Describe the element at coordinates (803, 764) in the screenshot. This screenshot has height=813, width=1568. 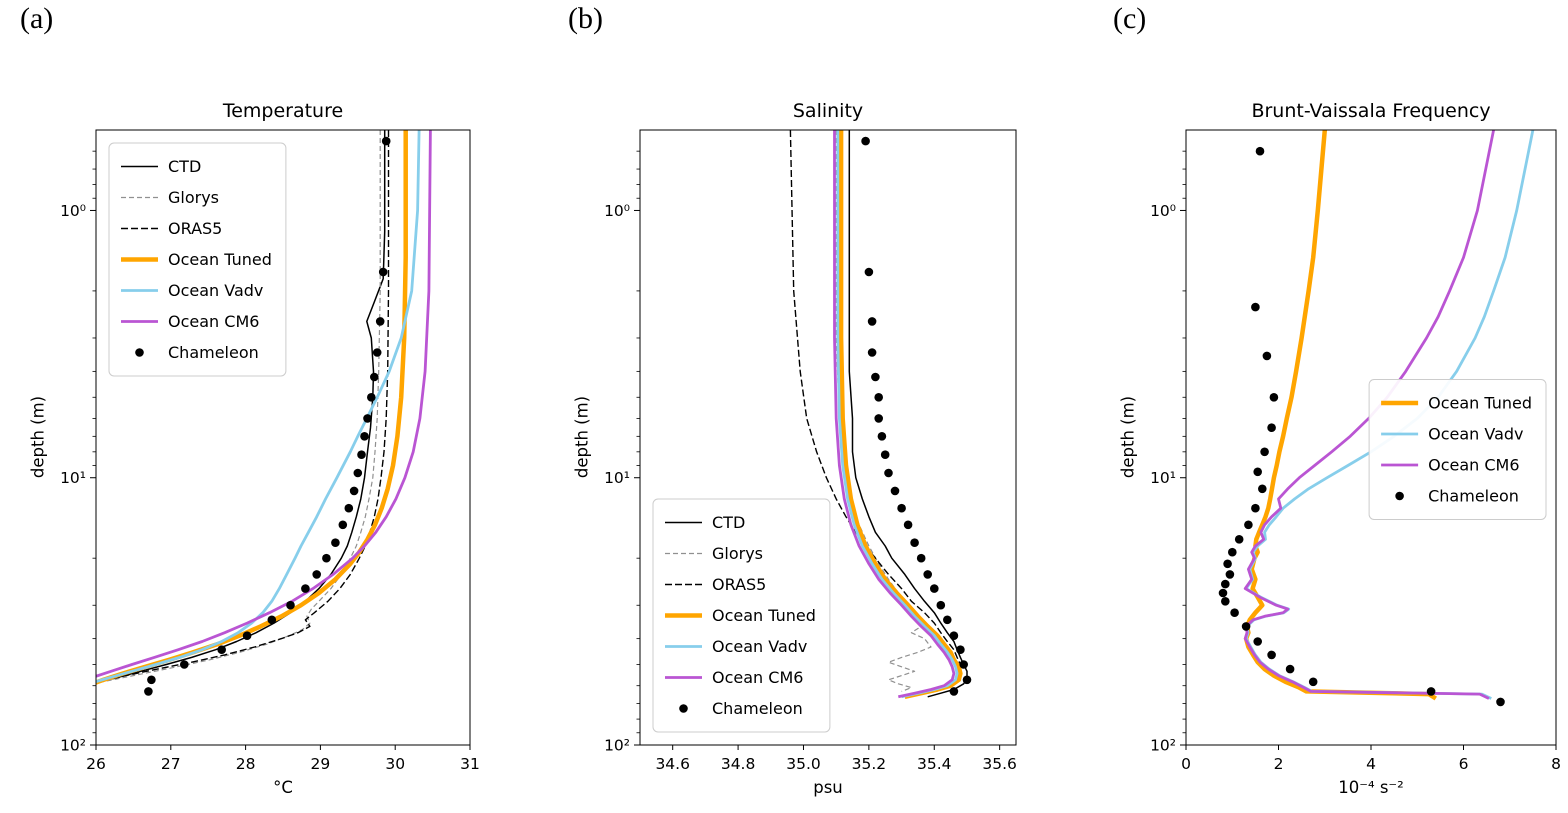
I see `x-tick-label: 35.0` at that location.